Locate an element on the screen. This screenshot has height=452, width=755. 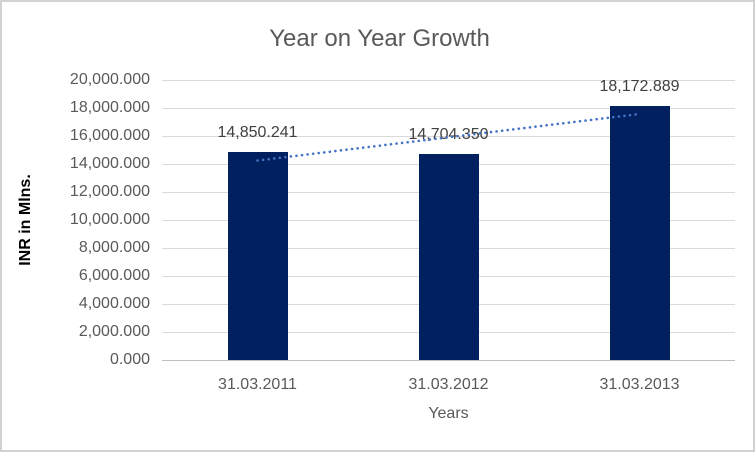
y-tick-label: 16,000.000 is located at coordinates (109, 135).